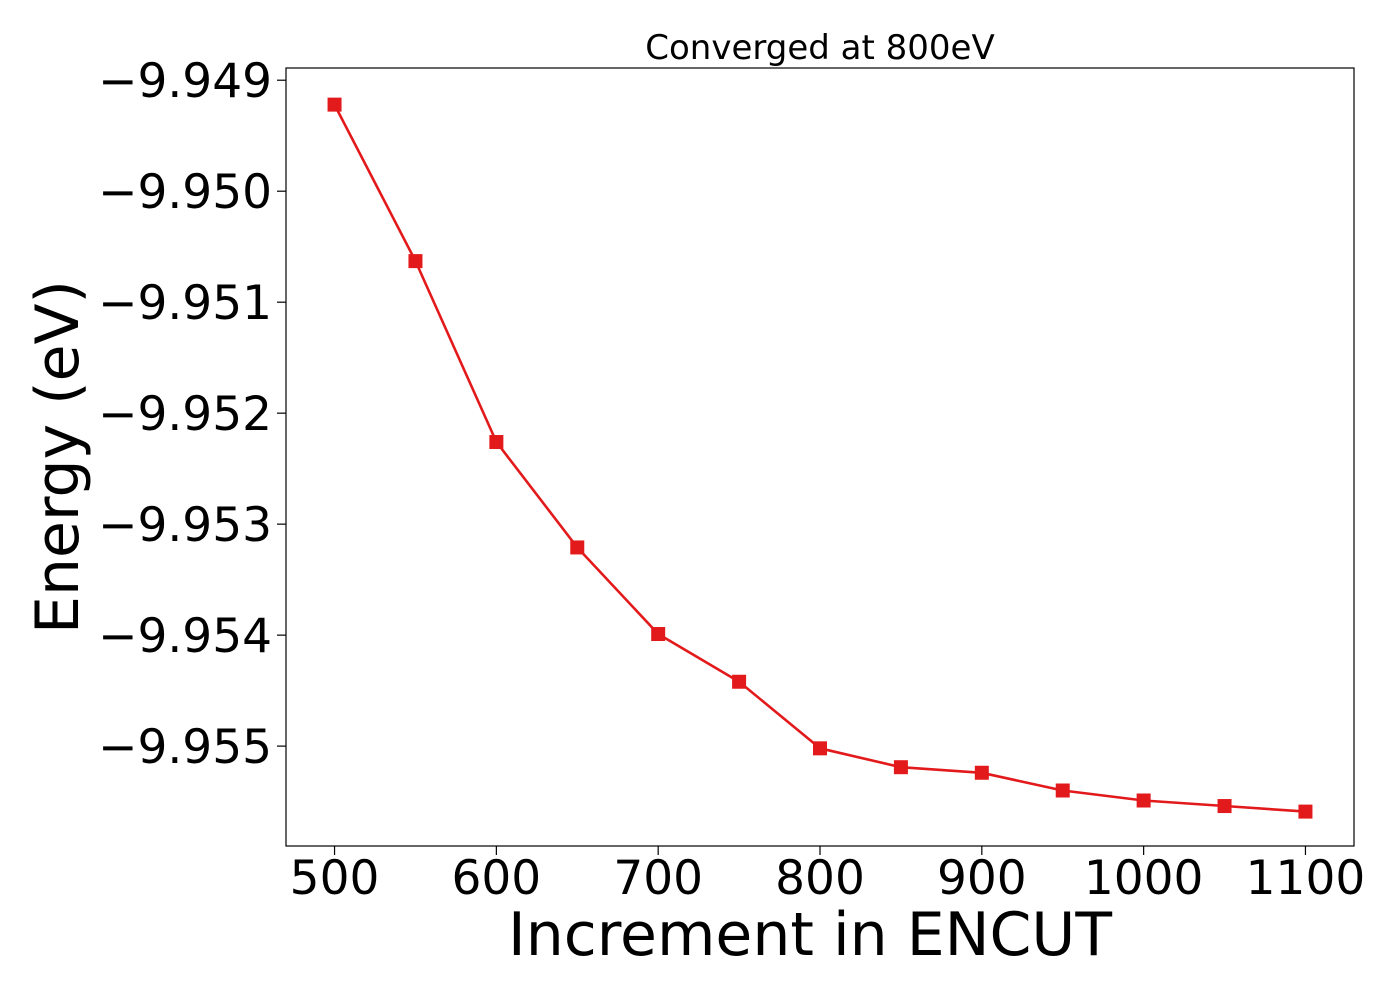 This screenshot has width=1400, height=1000. What do you see at coordinates (335, 878) in the screenshot?
I see `x-tick-label: 500` at bounding box center [335, 878].